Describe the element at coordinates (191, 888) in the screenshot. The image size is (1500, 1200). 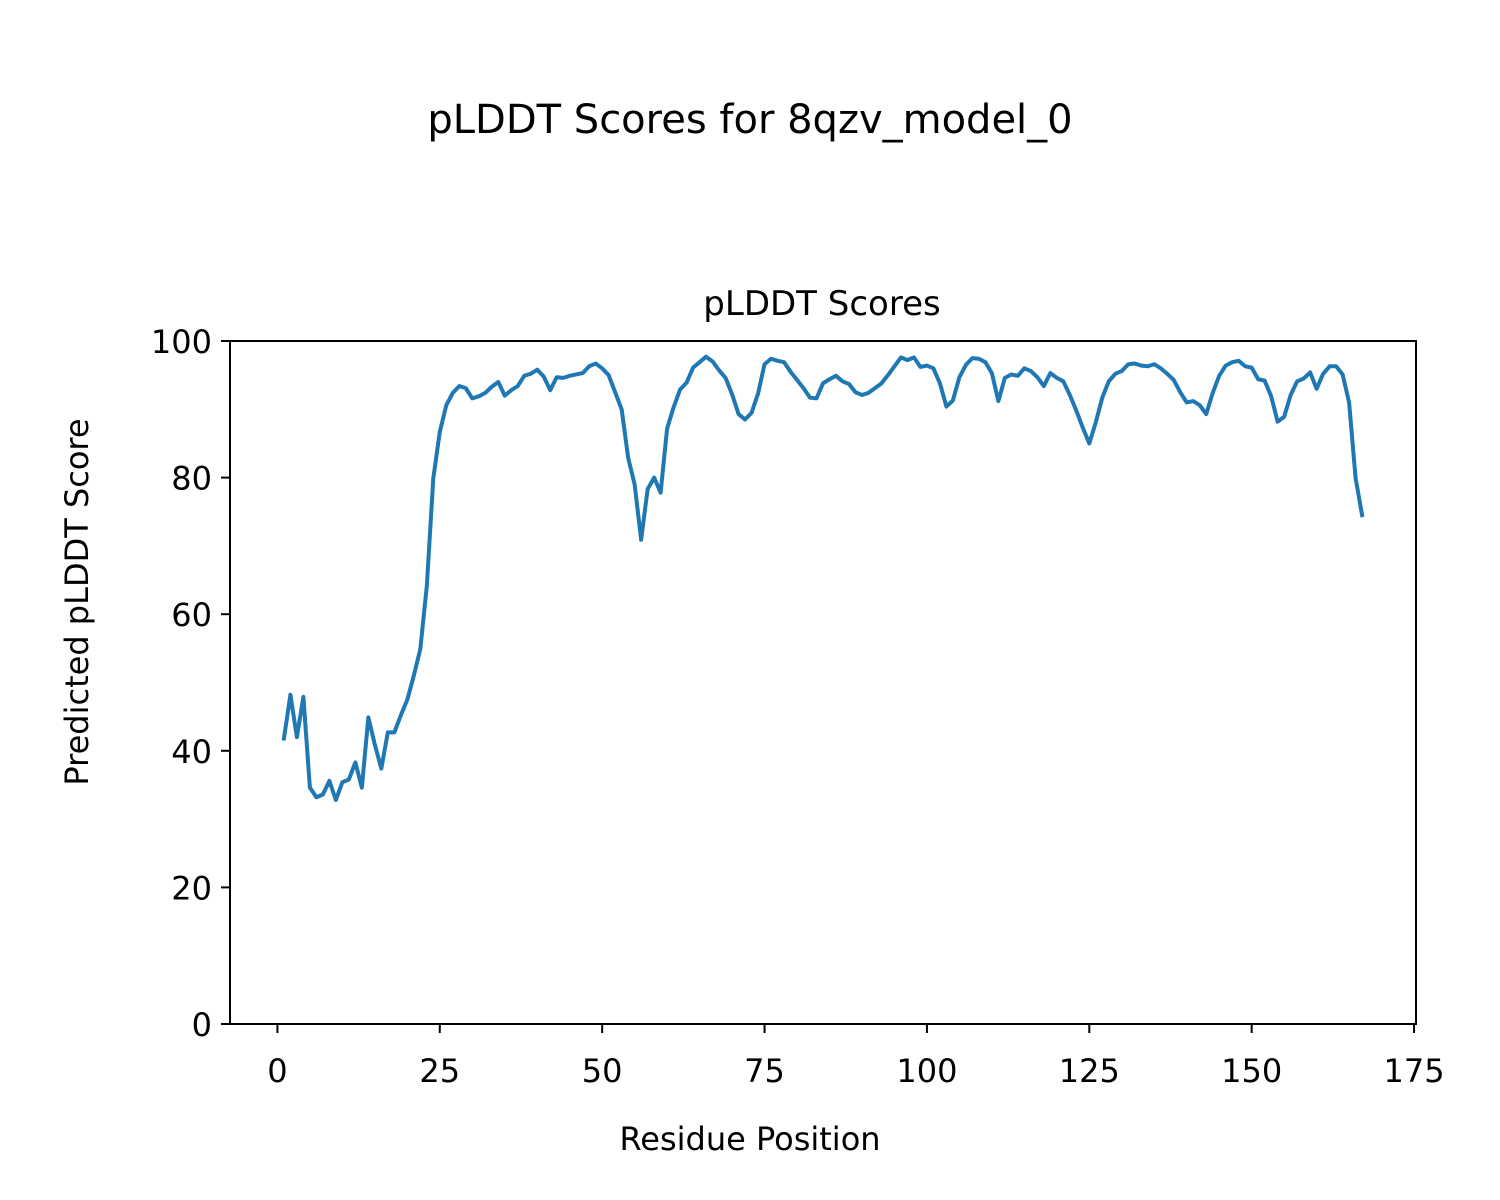
I see `y-tick-label: 20` at that location.